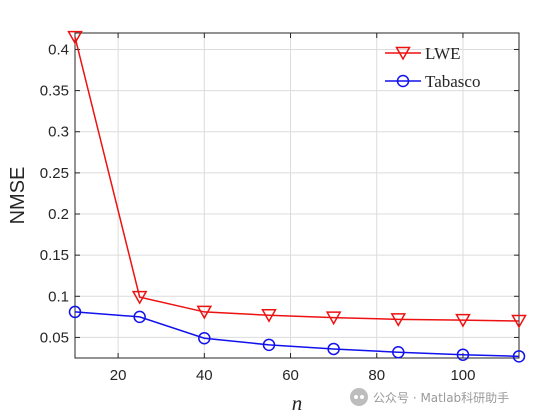  I want to click on watermark: 公众号 · Matlab科研助手, so click(452, 397).